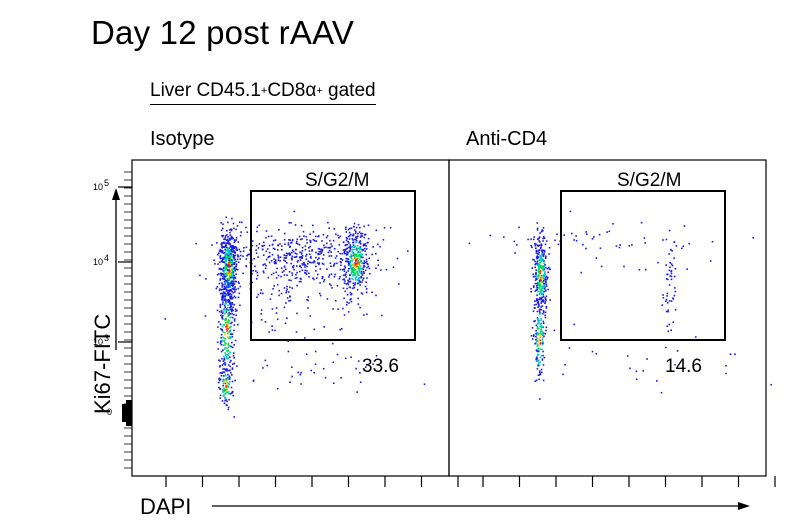 Image resolution: width=791 pixels, height=522 pixels. What do you see at coordinates (295, 314) in the screenshot?
I see `scatter-dots-isotype` at bounding box center [295, 314].